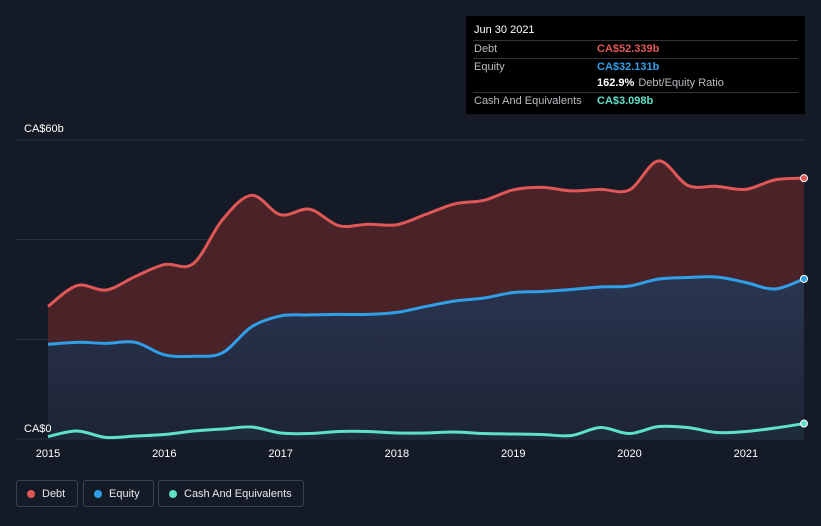 The image size is (821, 526). Describe the element at coordinates (629, 454) in the screenshot. I see `x-tick-label: 2020` at that location.